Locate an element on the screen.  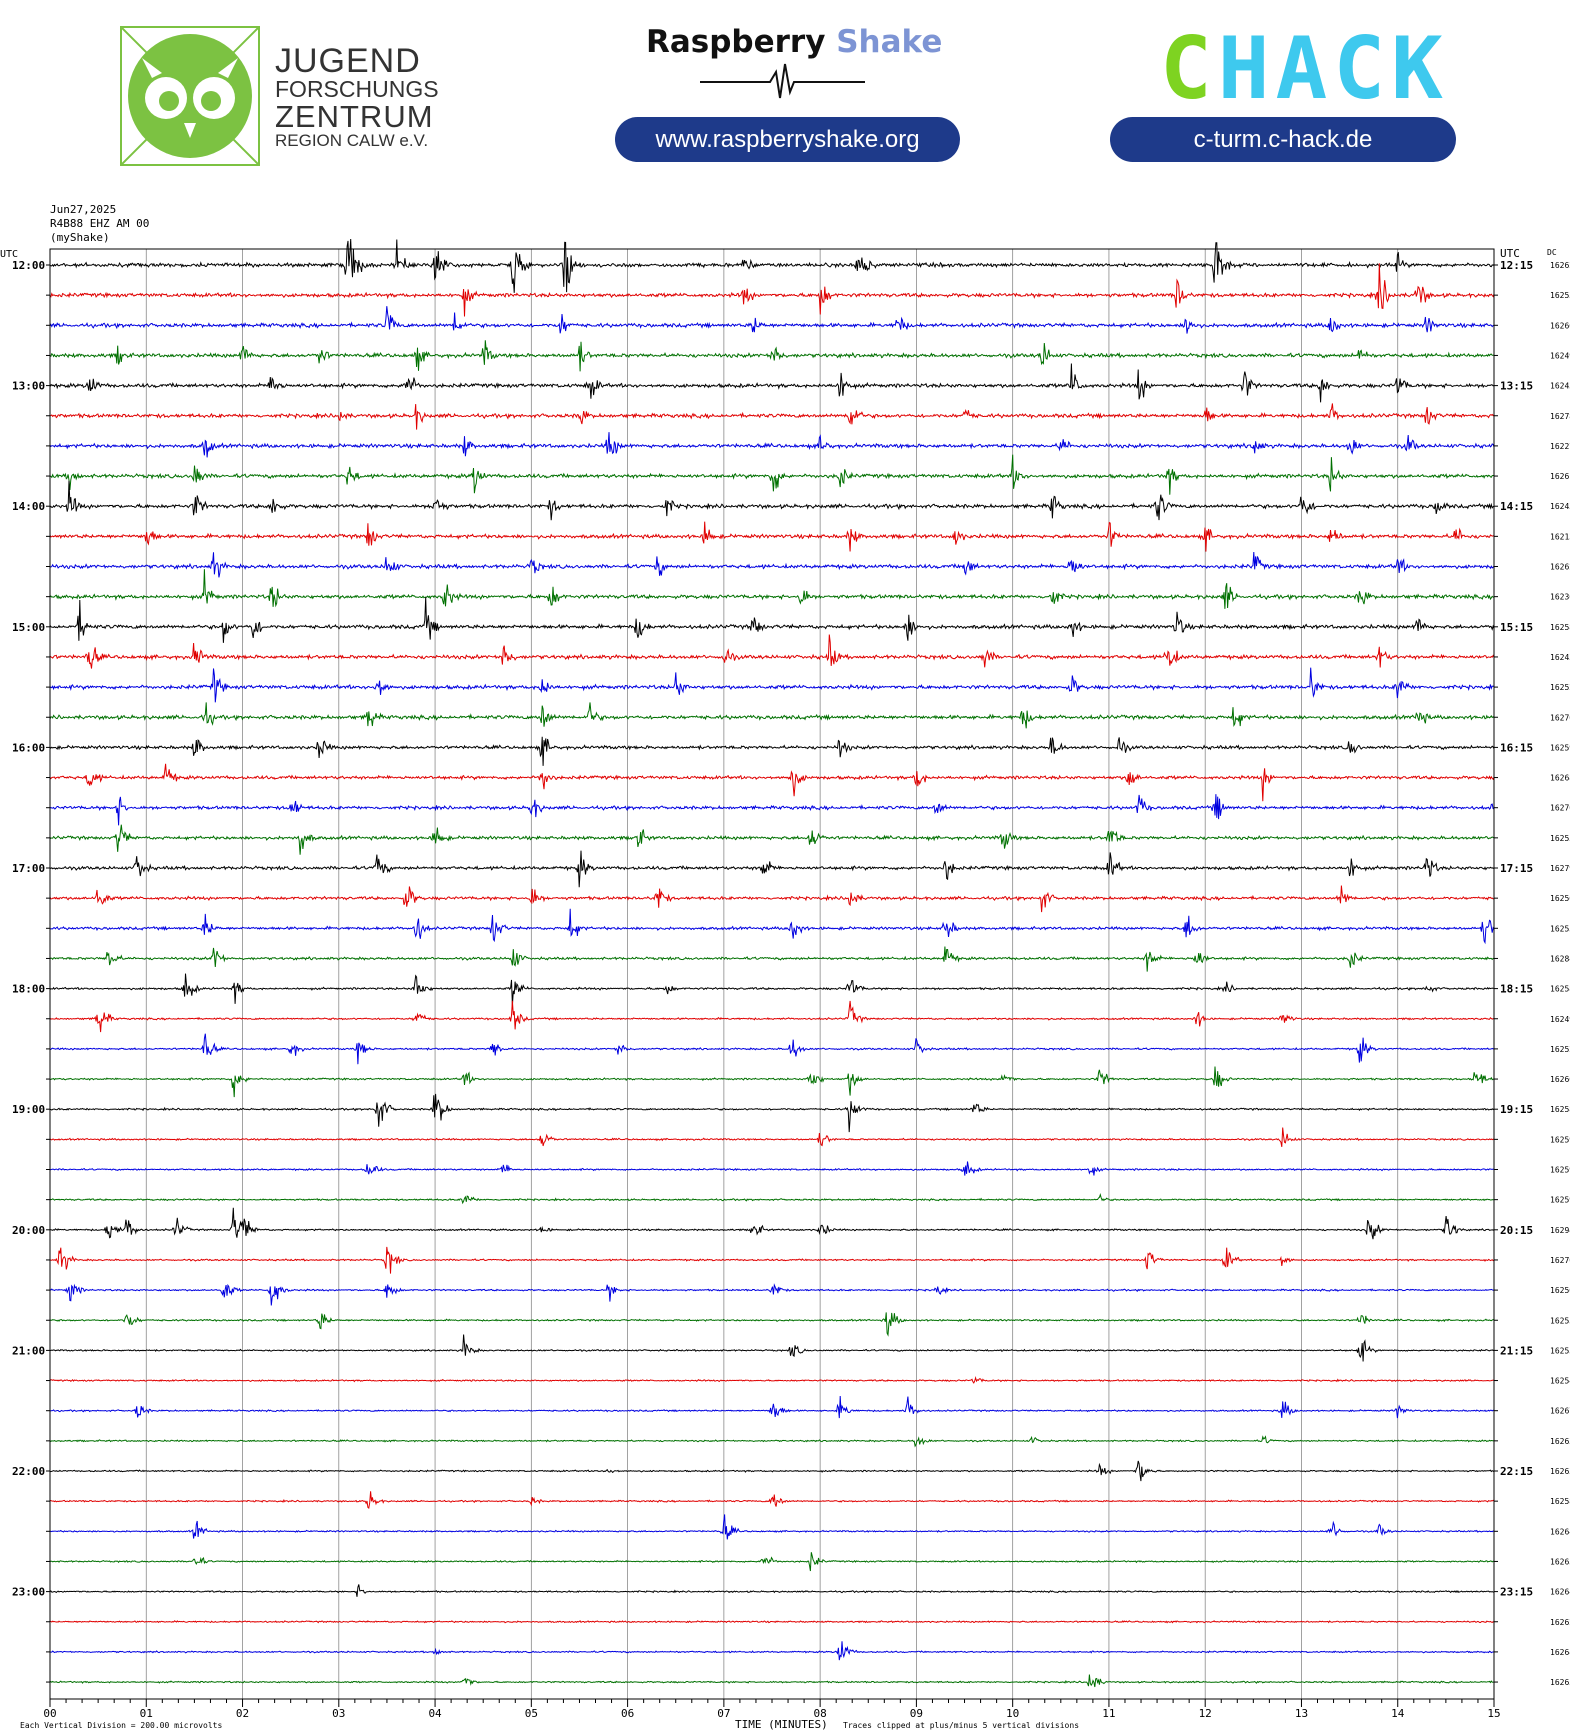
jfz-line1: JUGEND is located at coordinates (348, 61).